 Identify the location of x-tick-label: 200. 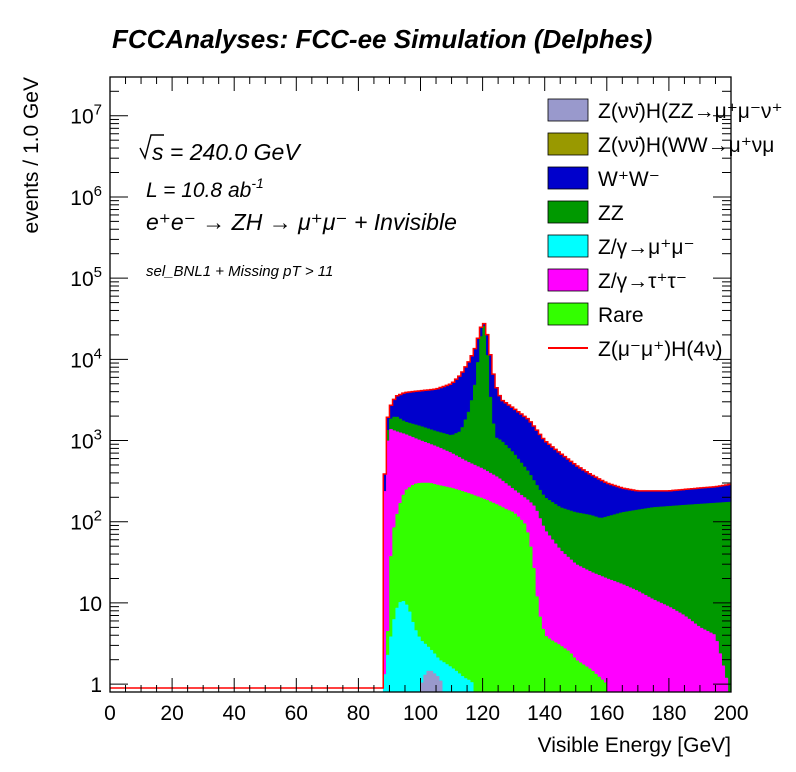
(730, 713).